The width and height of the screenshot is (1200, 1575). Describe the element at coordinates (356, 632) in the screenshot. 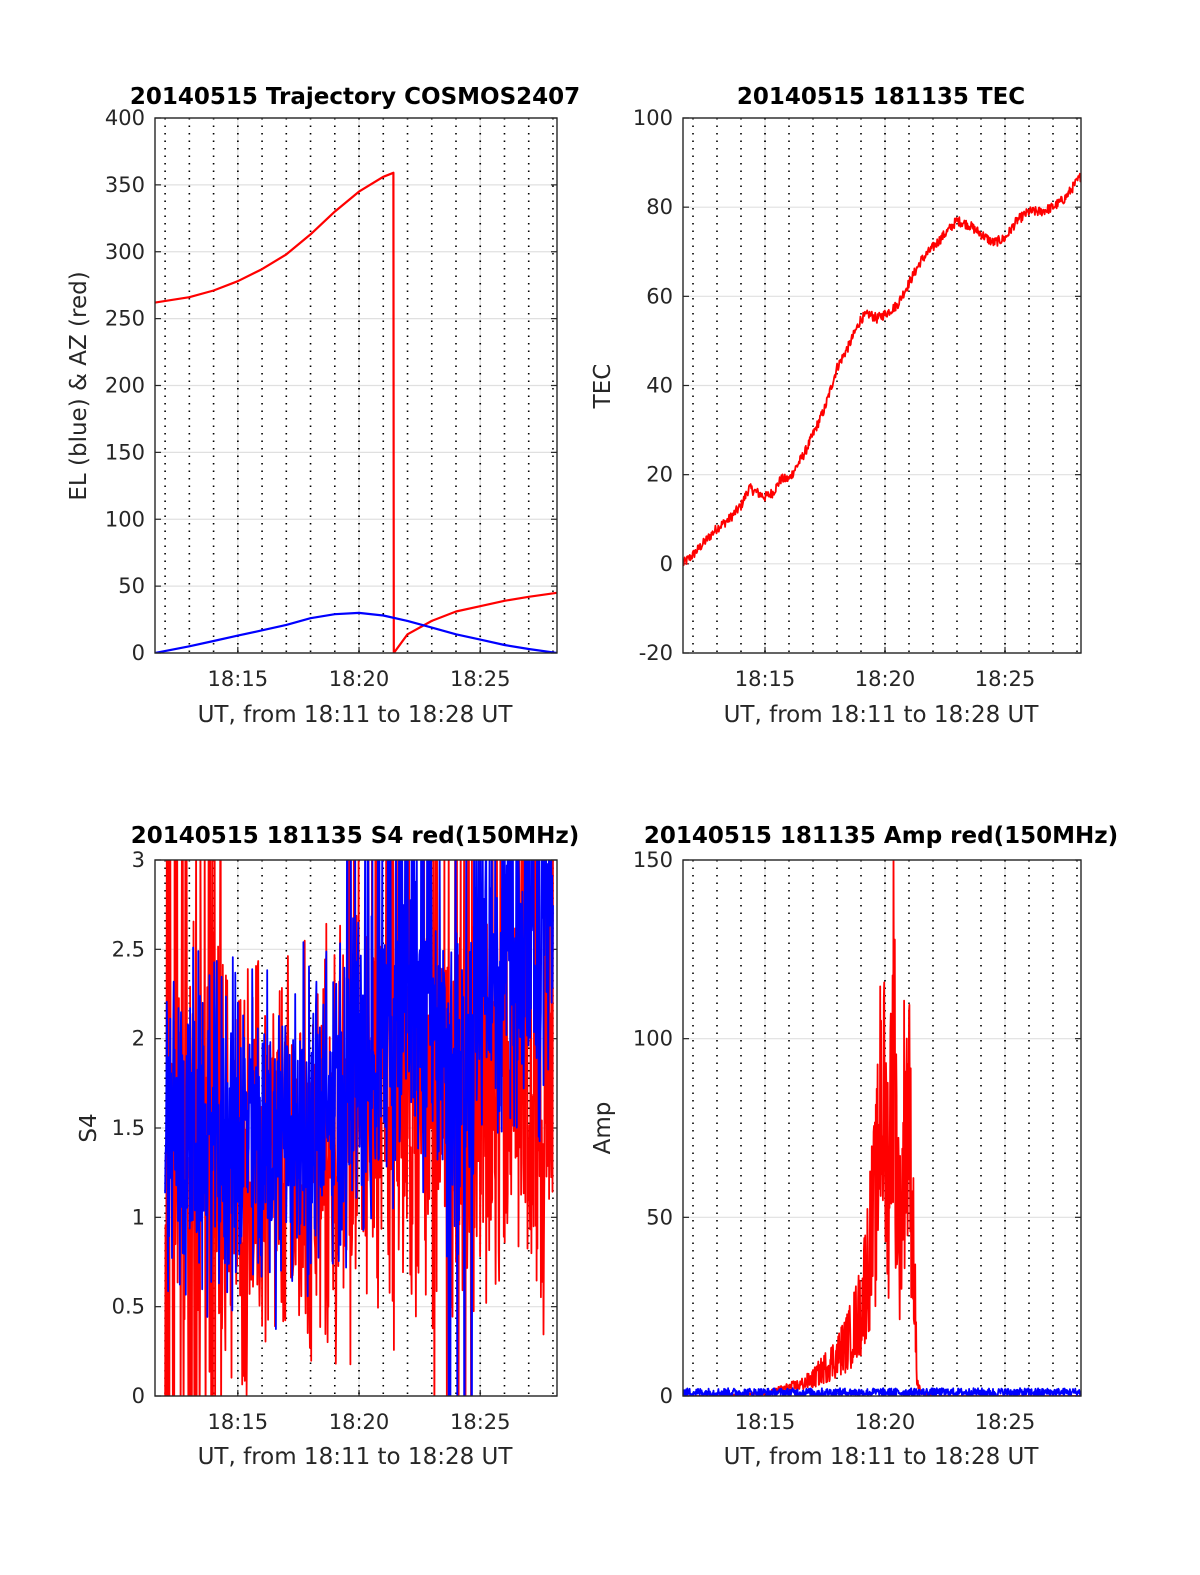

I see `trajectory-series-blue` at that location.